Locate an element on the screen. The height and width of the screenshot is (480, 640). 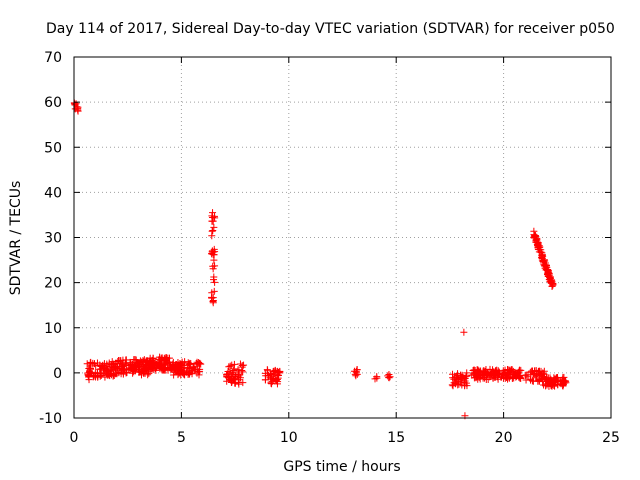
x-tick-label: 20 is located at coordinates (504, 438).